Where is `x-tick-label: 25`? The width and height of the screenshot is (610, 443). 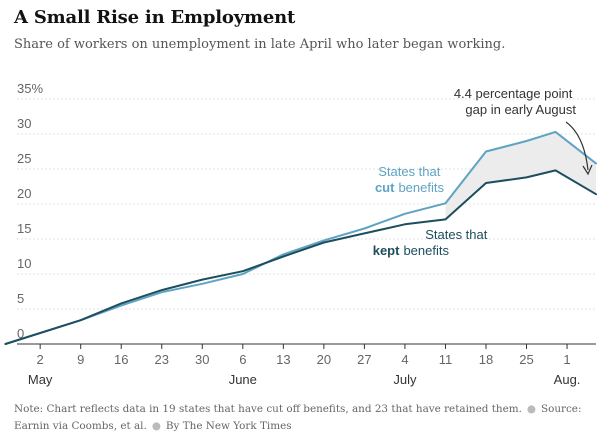 x-tick-label: 25 is located at coordinates (526, 359).